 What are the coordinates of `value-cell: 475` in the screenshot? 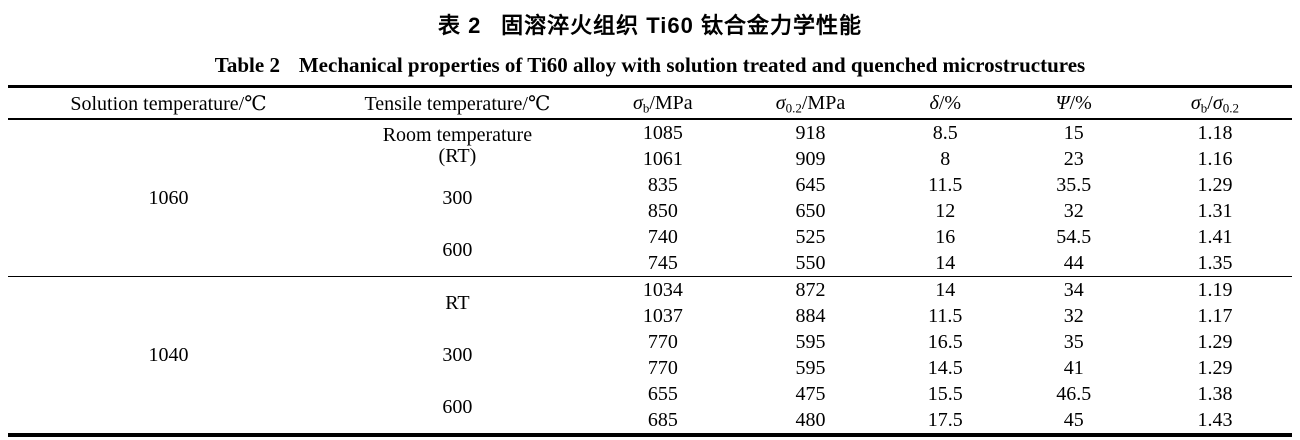 It's located at (810, 393).